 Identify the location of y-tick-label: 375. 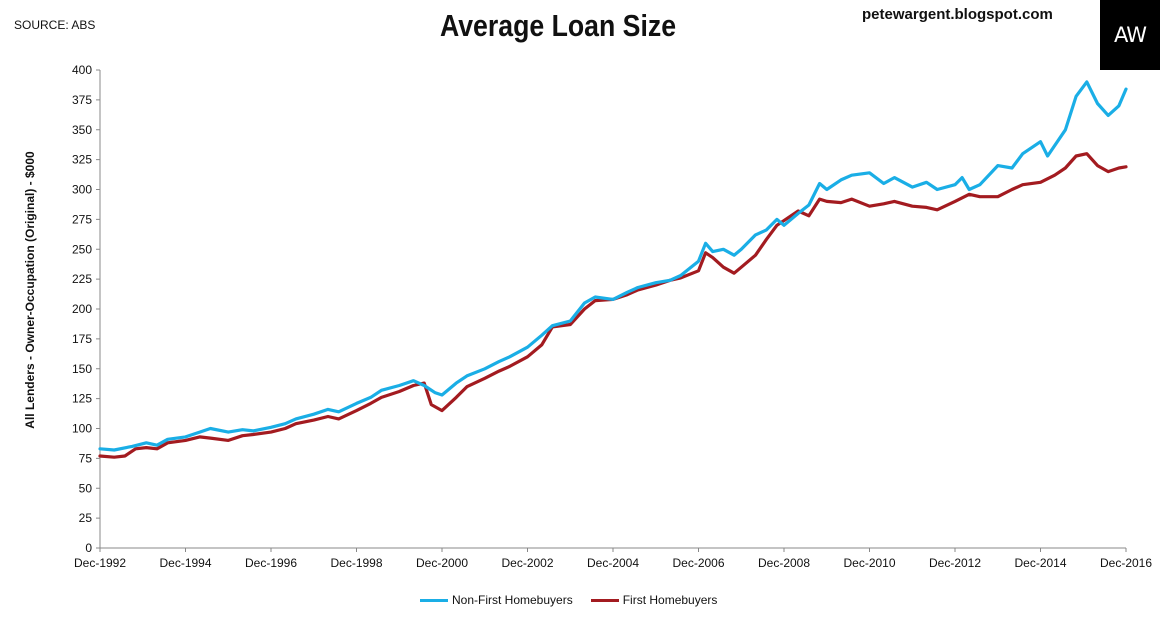
(82, 100).